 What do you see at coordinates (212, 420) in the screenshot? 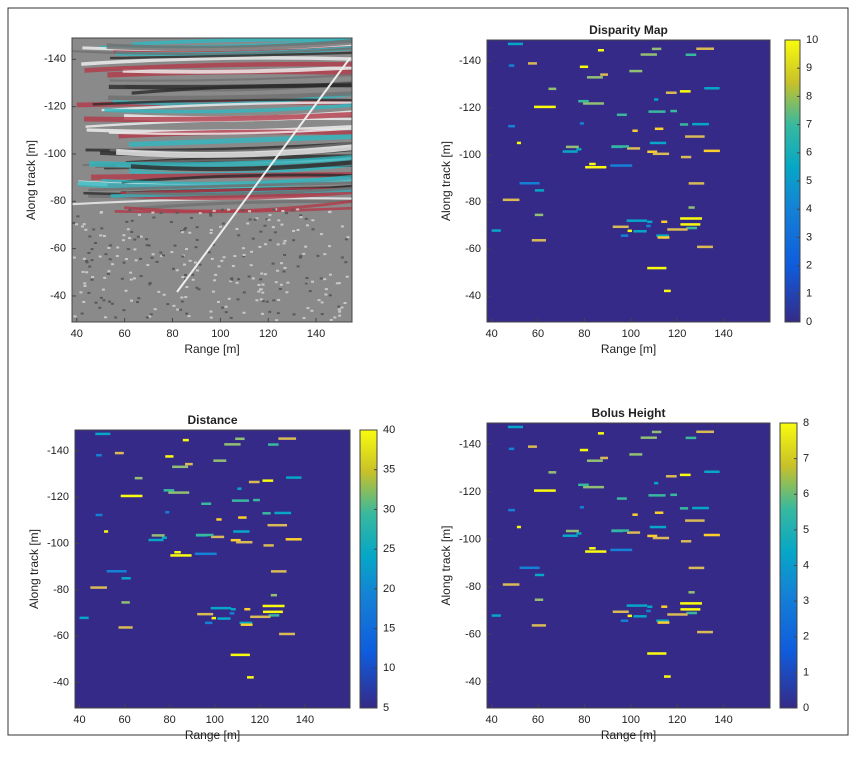
I see `axes-title: Distance` at bounding box center [212, 420].